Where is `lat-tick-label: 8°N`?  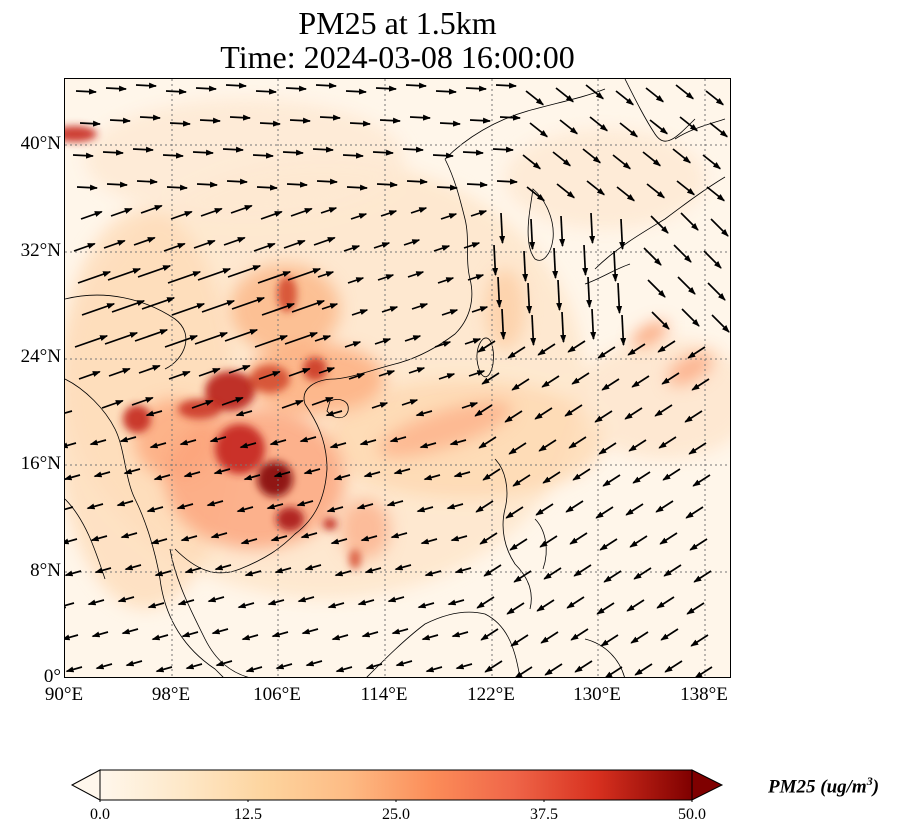
lat-tick-label: 8°N is located at coordinates (45, 570).